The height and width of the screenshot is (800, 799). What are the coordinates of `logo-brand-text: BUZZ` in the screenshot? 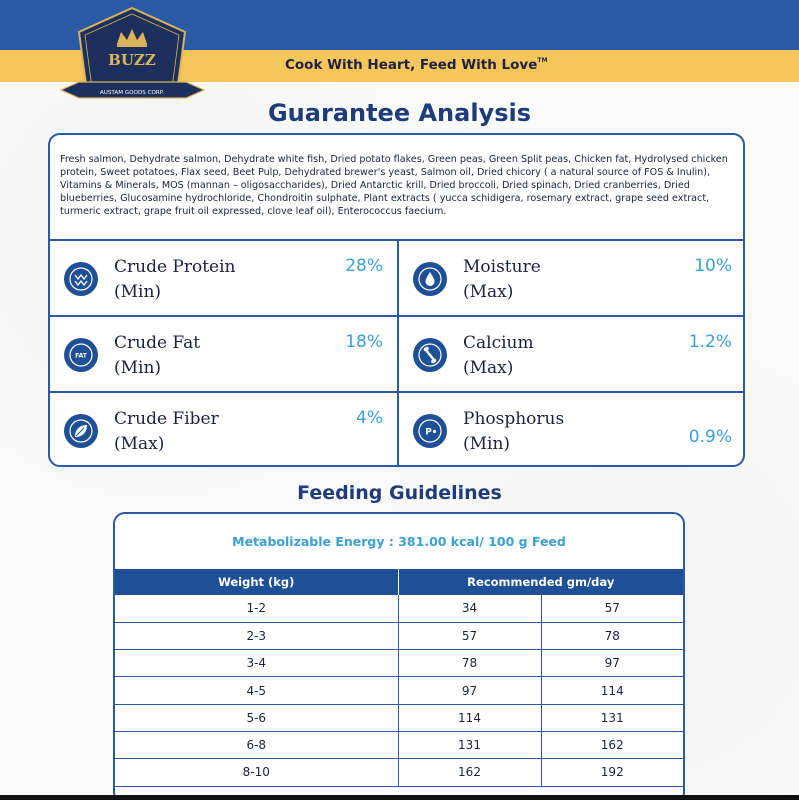 It's located at (132, 60).